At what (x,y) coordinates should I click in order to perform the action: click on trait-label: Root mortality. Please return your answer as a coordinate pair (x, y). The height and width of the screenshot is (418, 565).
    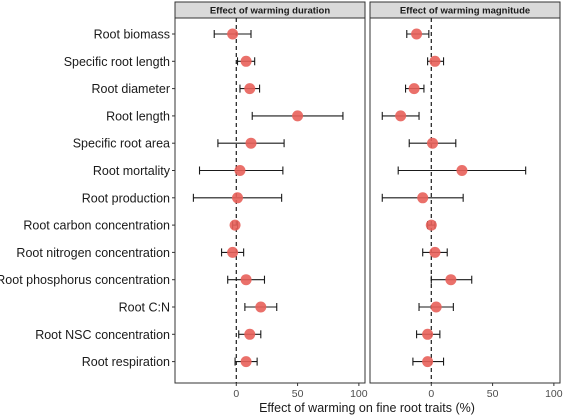
    Looking at the image, I should click on (132, 171).